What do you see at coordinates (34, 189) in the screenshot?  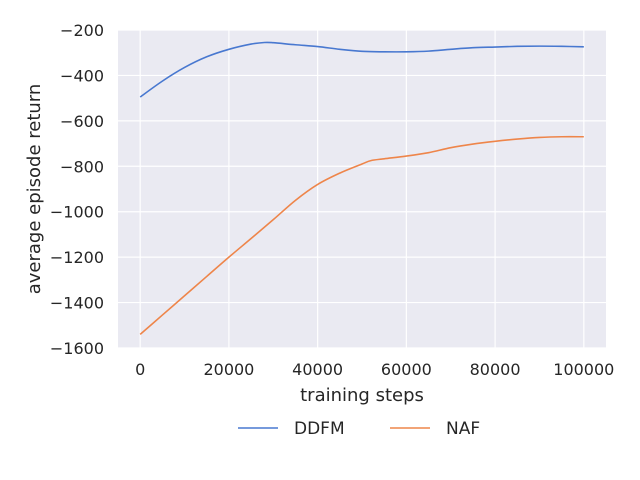 I see `y-axis-label: average episode return` at bounding box center [34, 189].